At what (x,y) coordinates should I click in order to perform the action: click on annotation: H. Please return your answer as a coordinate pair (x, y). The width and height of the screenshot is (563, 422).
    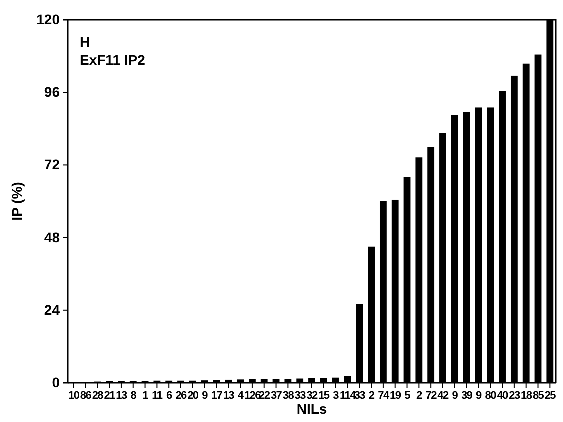
    Looking at the image, I should click on (85, 42).